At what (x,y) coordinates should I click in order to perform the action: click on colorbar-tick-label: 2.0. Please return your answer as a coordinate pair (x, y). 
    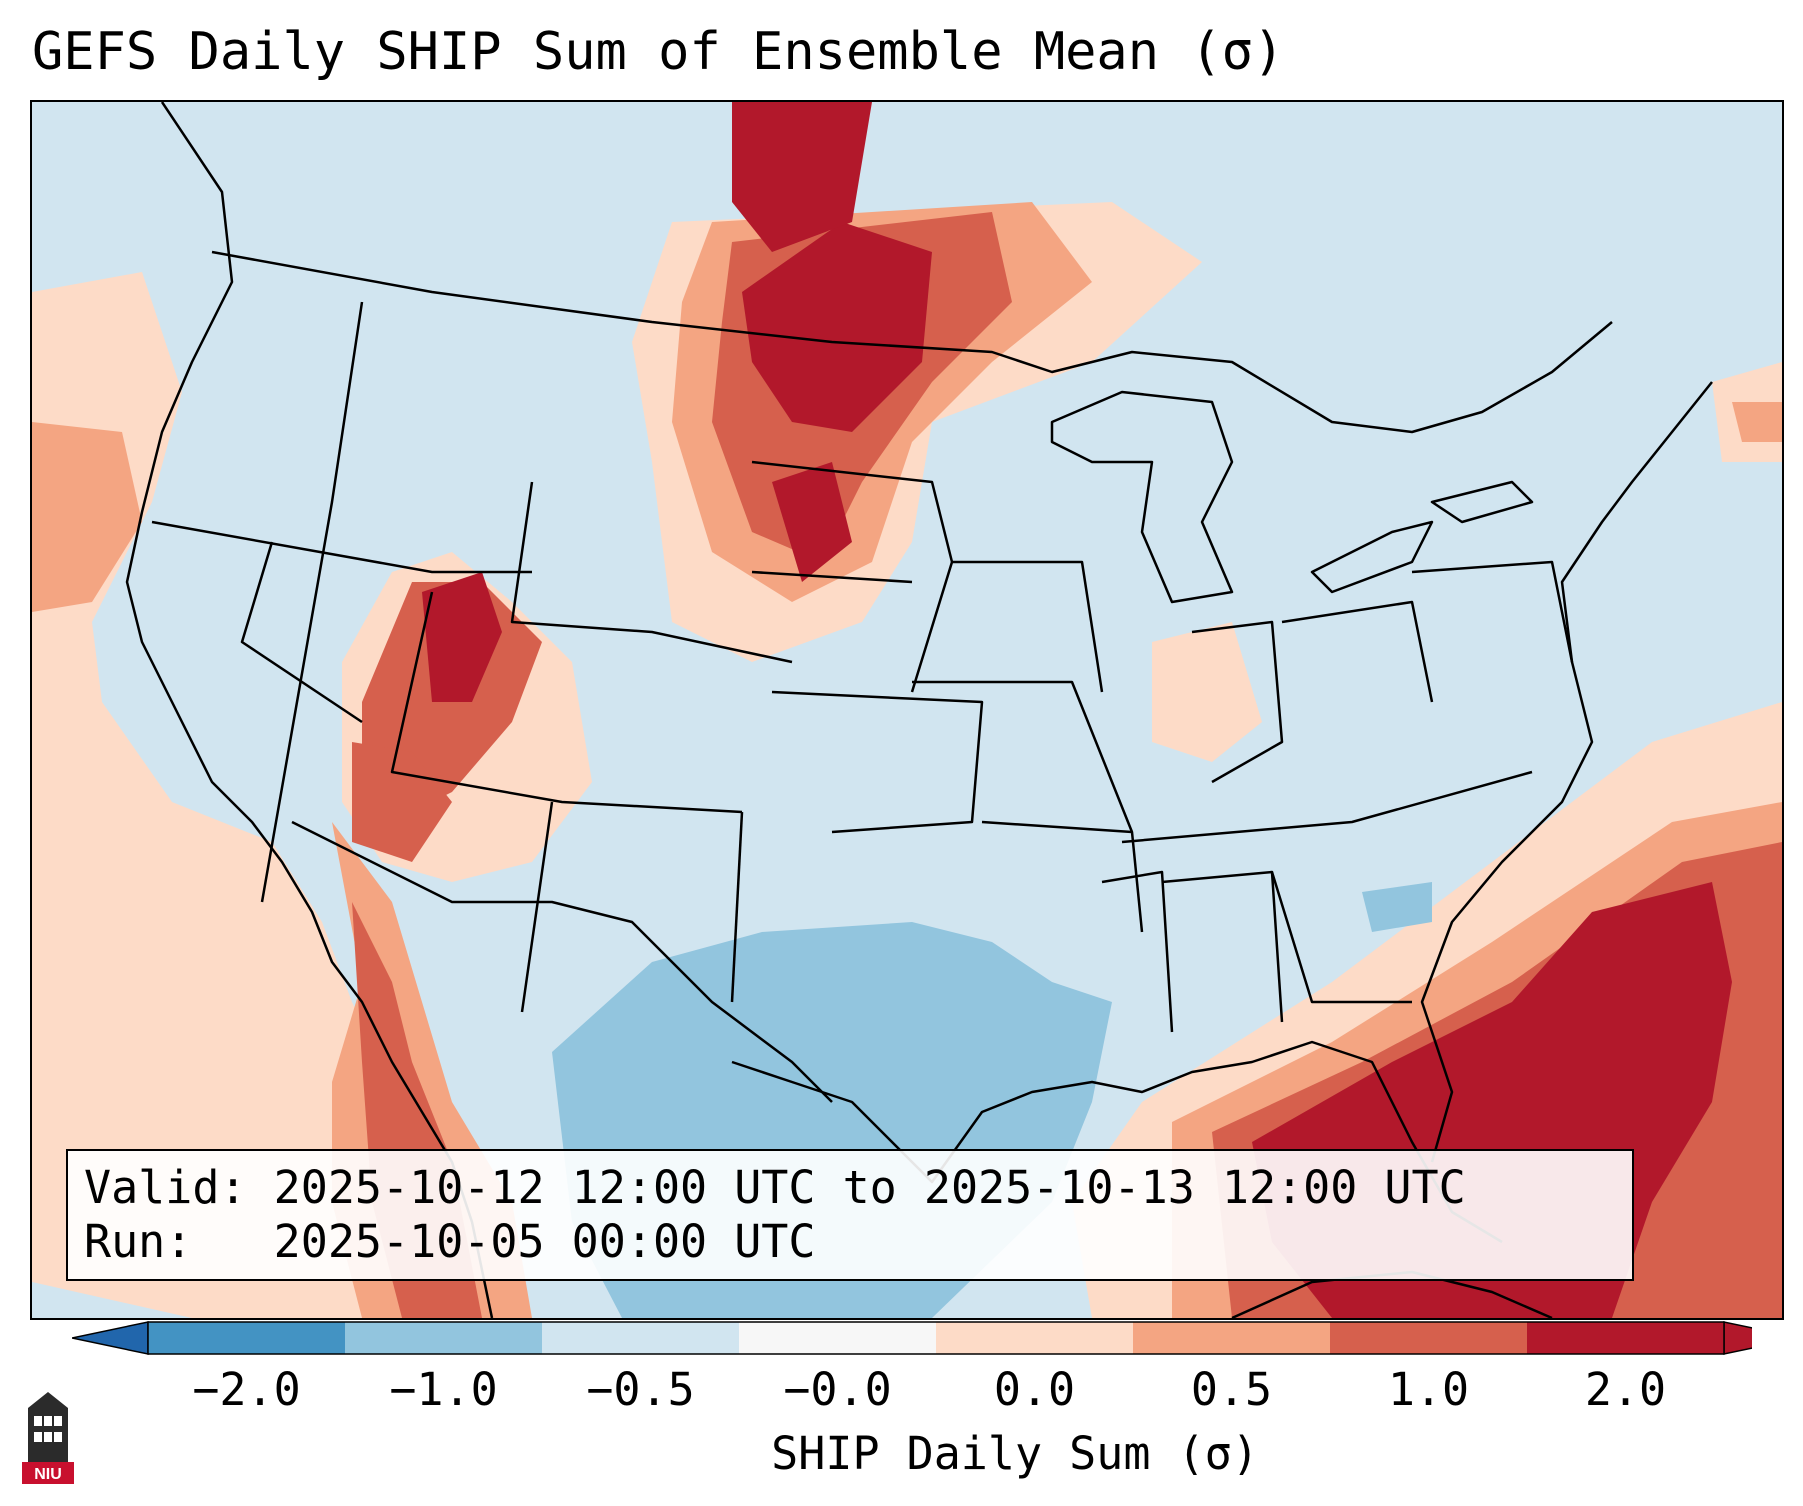
    Looking at the image, I should click on (1625, 1389).